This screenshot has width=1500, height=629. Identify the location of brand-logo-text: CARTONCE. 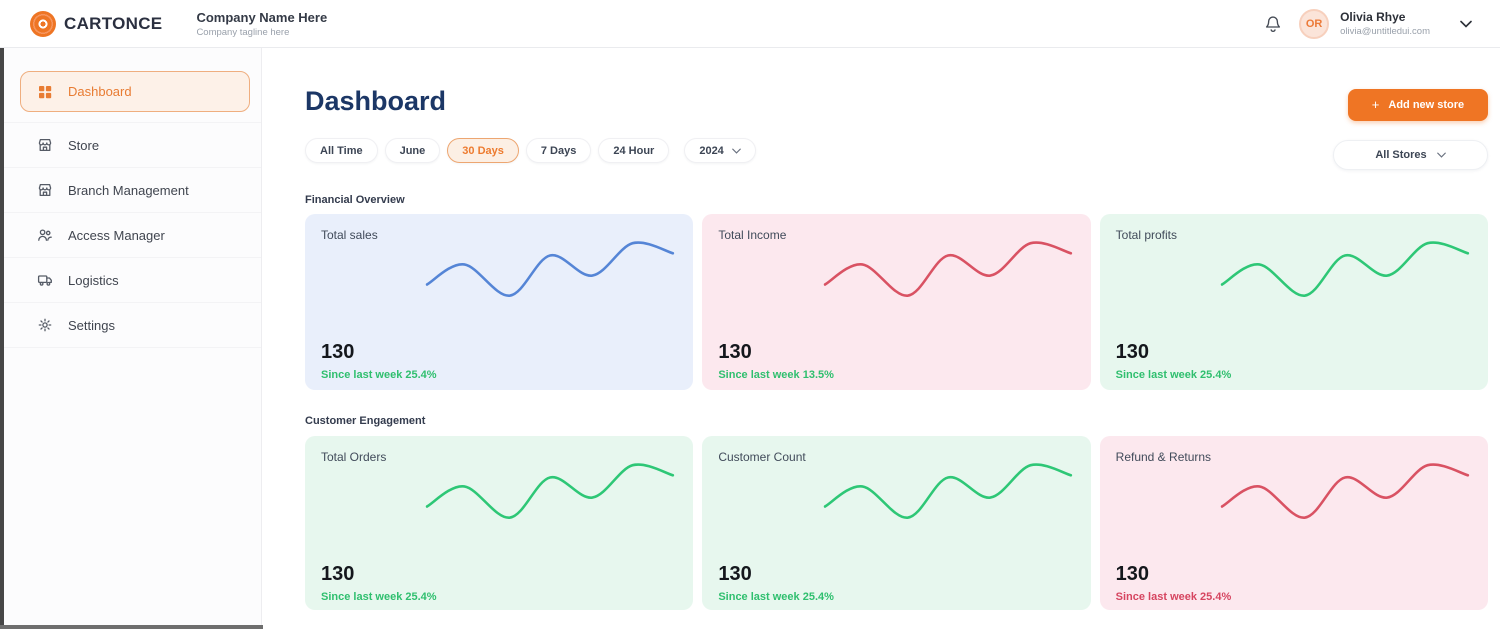
(113, 23).